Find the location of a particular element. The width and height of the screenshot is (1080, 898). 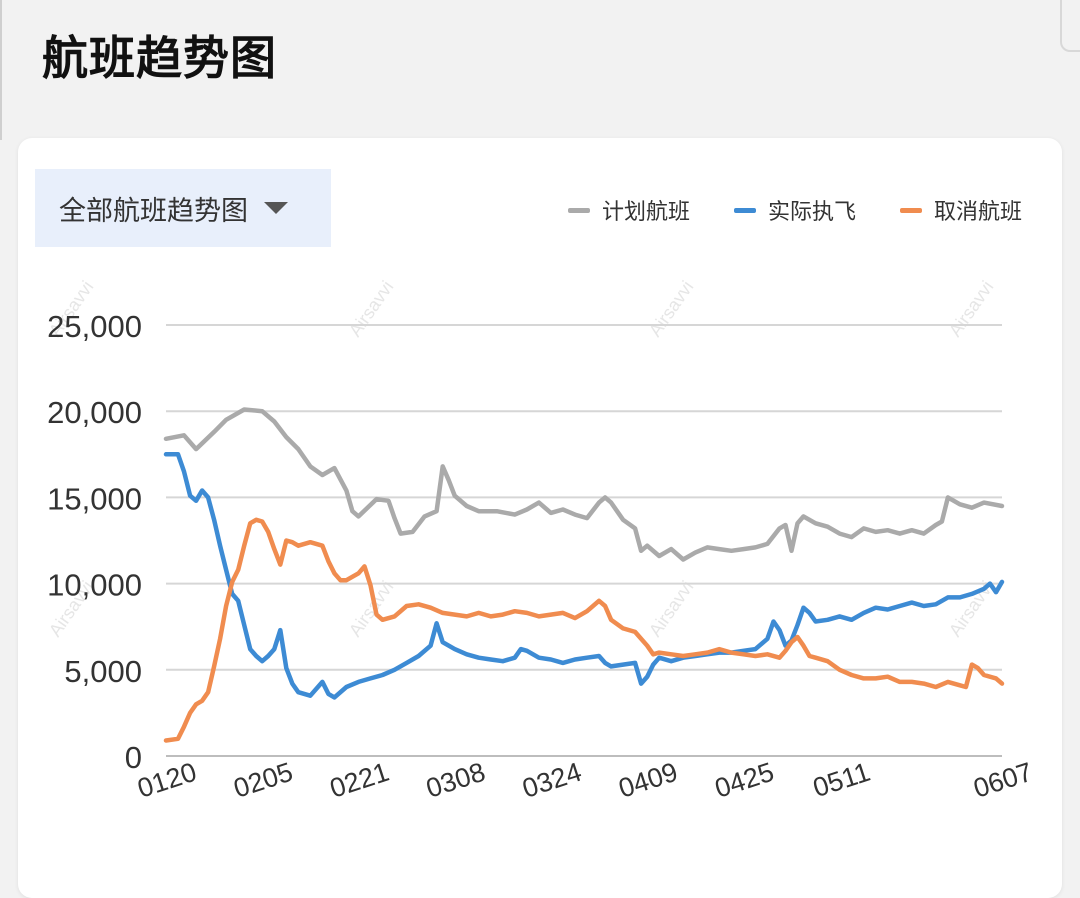

legend-item-cancelled: 取消航班 is located at coordinates (960, 210).